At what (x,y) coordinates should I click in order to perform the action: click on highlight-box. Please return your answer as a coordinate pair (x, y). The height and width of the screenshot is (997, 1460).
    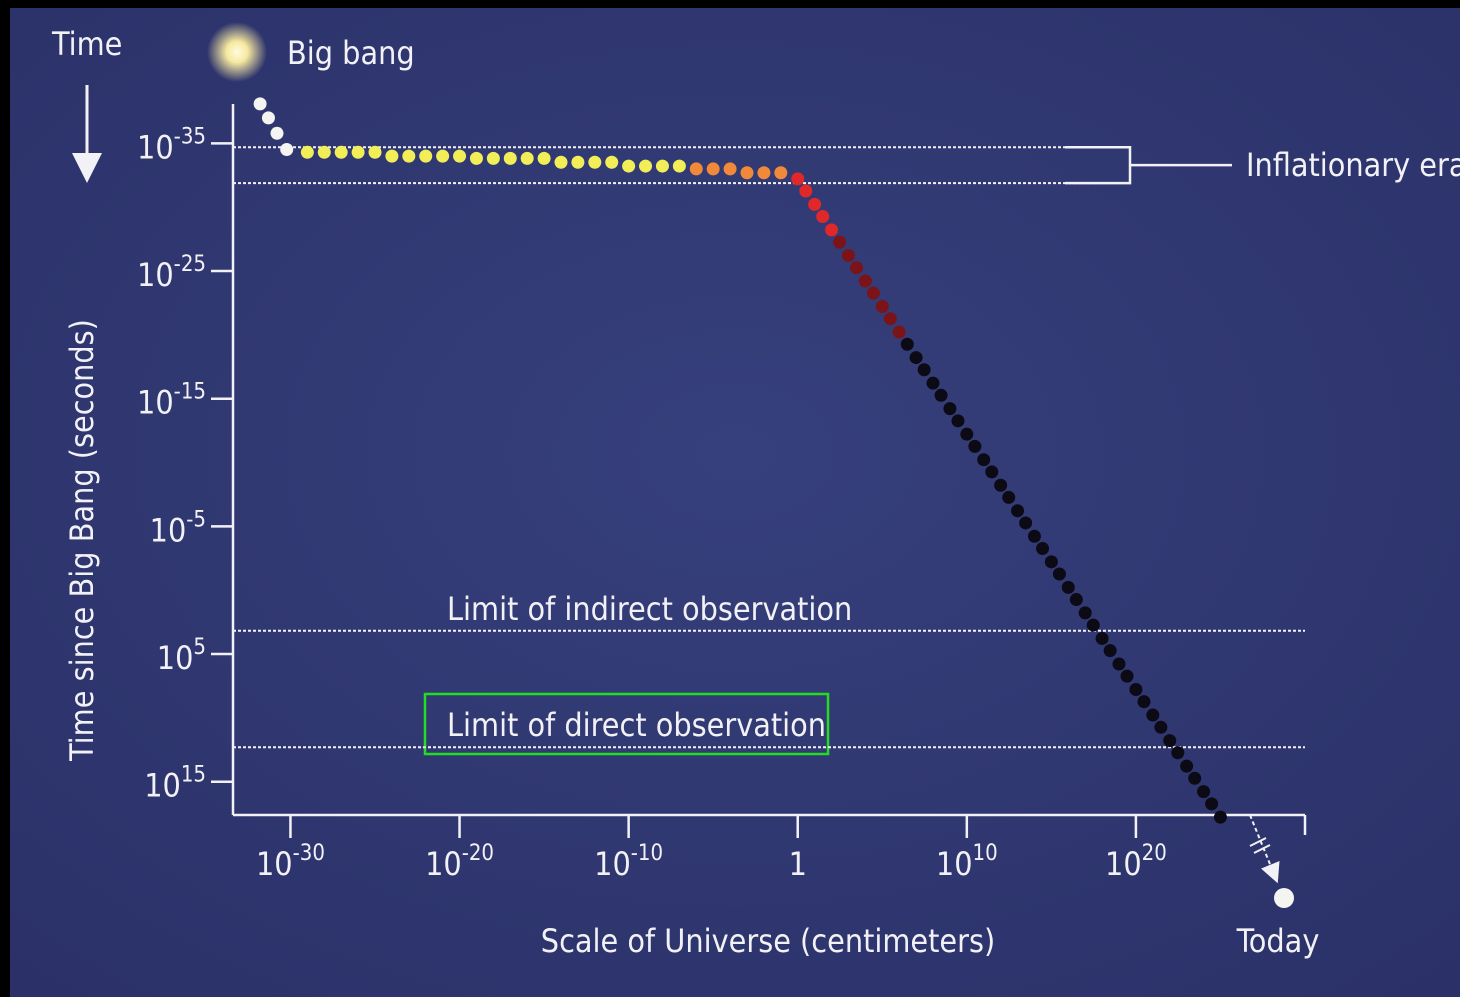
    Looking at the image, I should click on (626, 724).